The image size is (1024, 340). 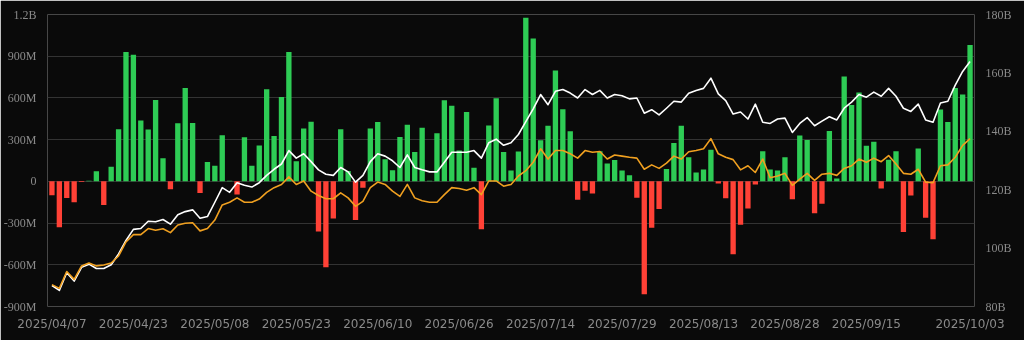 I want to click on y-tick-label: 1.2B, so click(x=25, y=14).